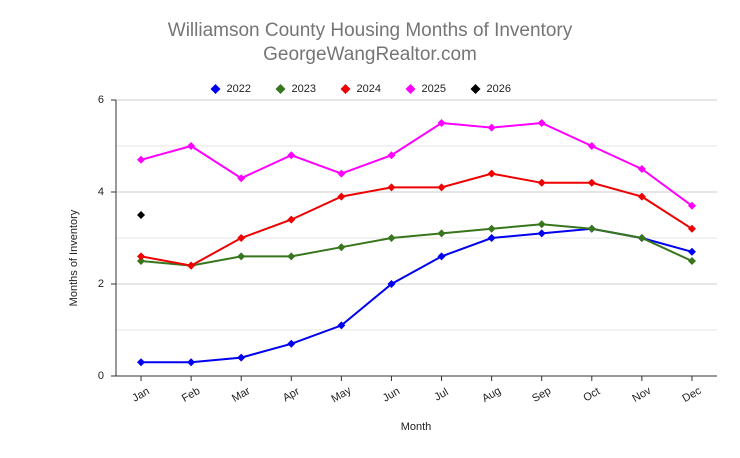 This screenshot has height=458, width=740. Describe the element at coordinates (341, 394) in the screenshot. I see `x-tick-label: May` at that location.